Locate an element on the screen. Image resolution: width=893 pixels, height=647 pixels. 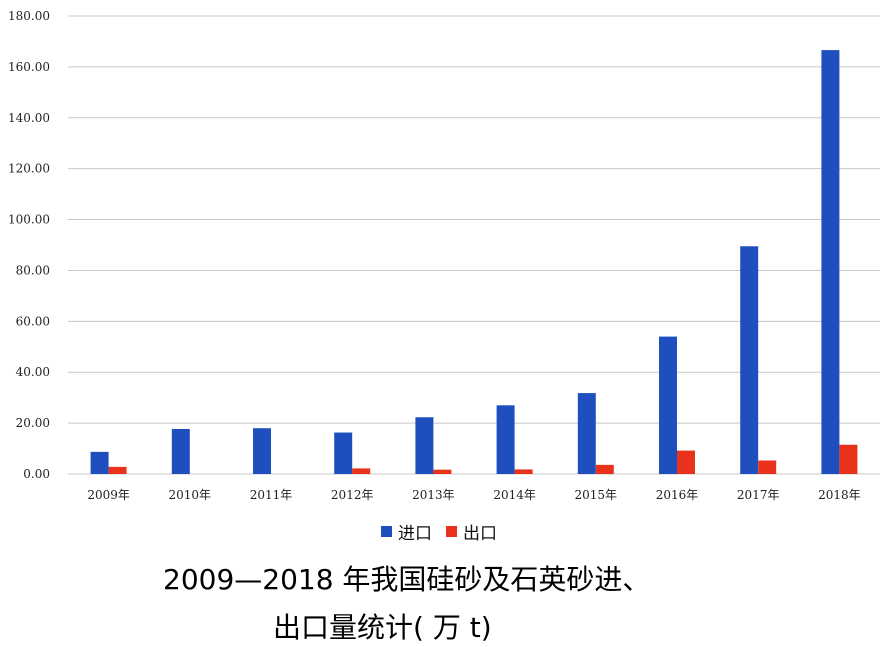
x-tick-label: 2013年 is located at coordinates (433, 495).